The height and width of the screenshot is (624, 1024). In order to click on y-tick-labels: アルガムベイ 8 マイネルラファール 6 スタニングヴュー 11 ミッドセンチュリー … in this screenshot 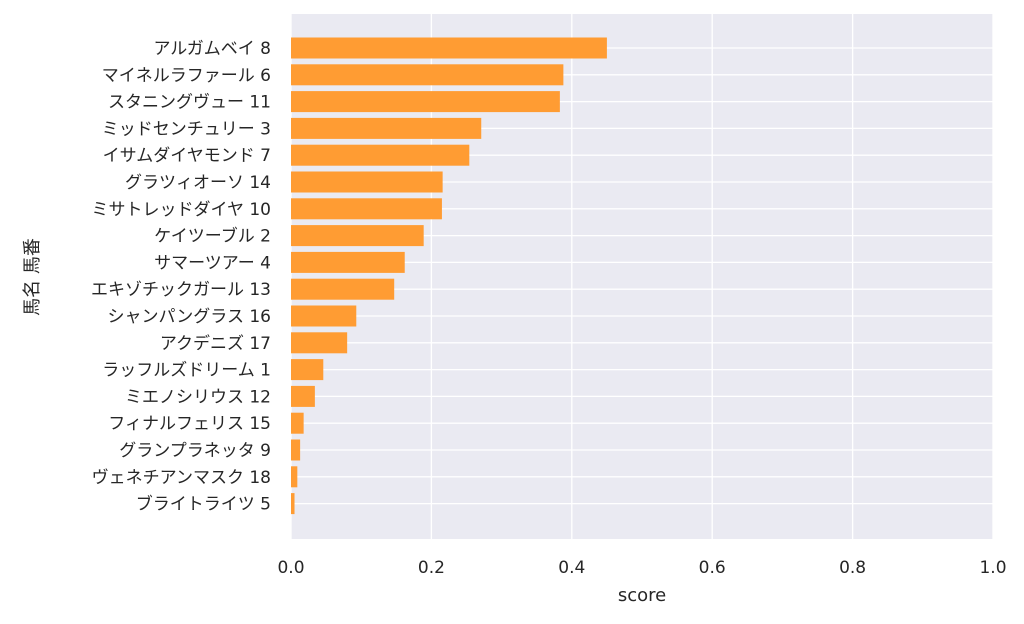, I will do `click(181, 277)`.